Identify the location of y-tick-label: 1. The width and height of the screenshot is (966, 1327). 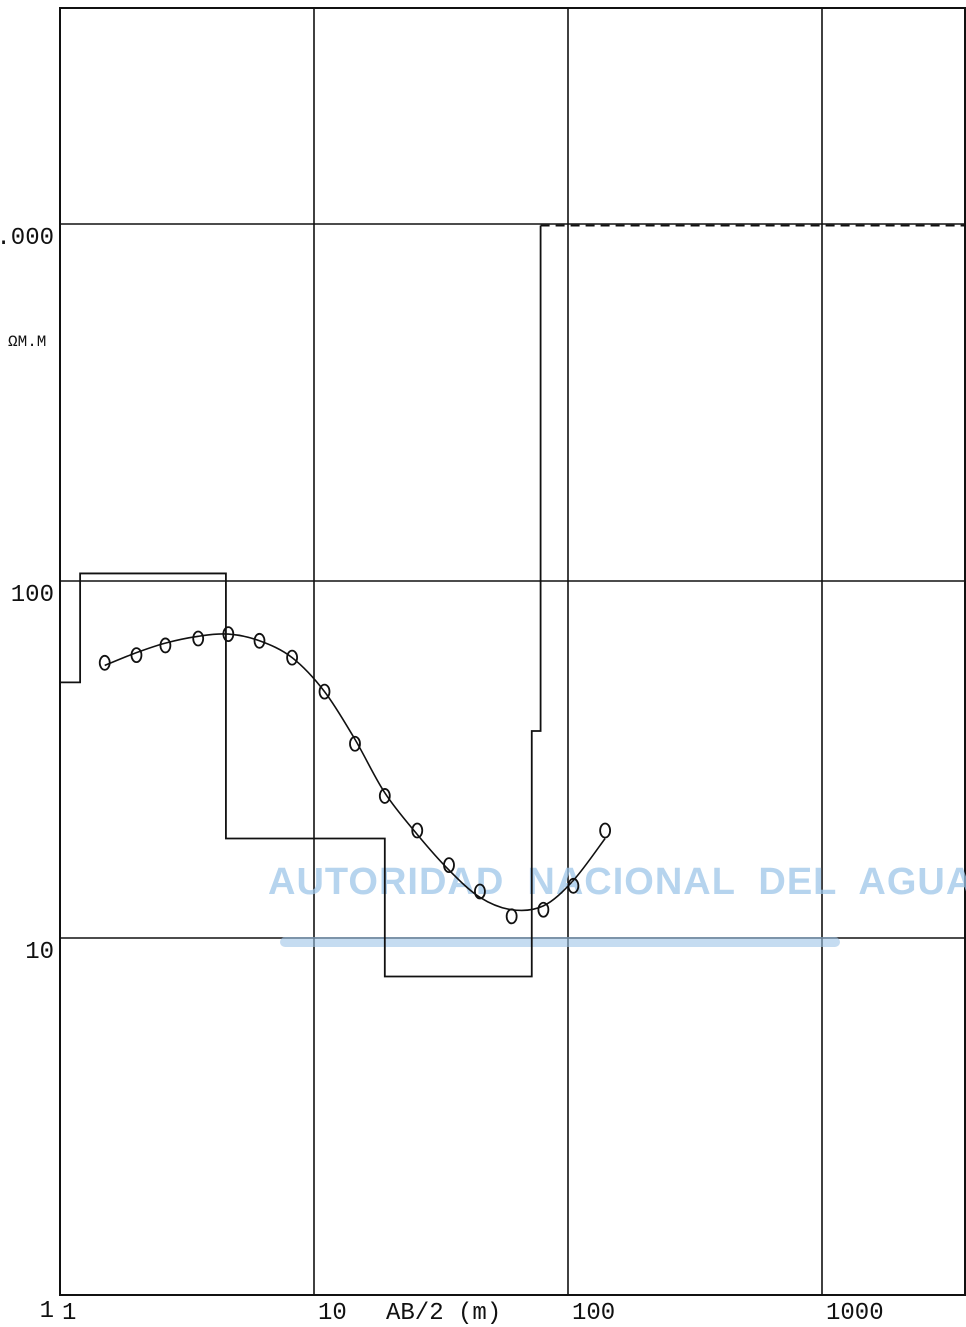
(47, 1311).